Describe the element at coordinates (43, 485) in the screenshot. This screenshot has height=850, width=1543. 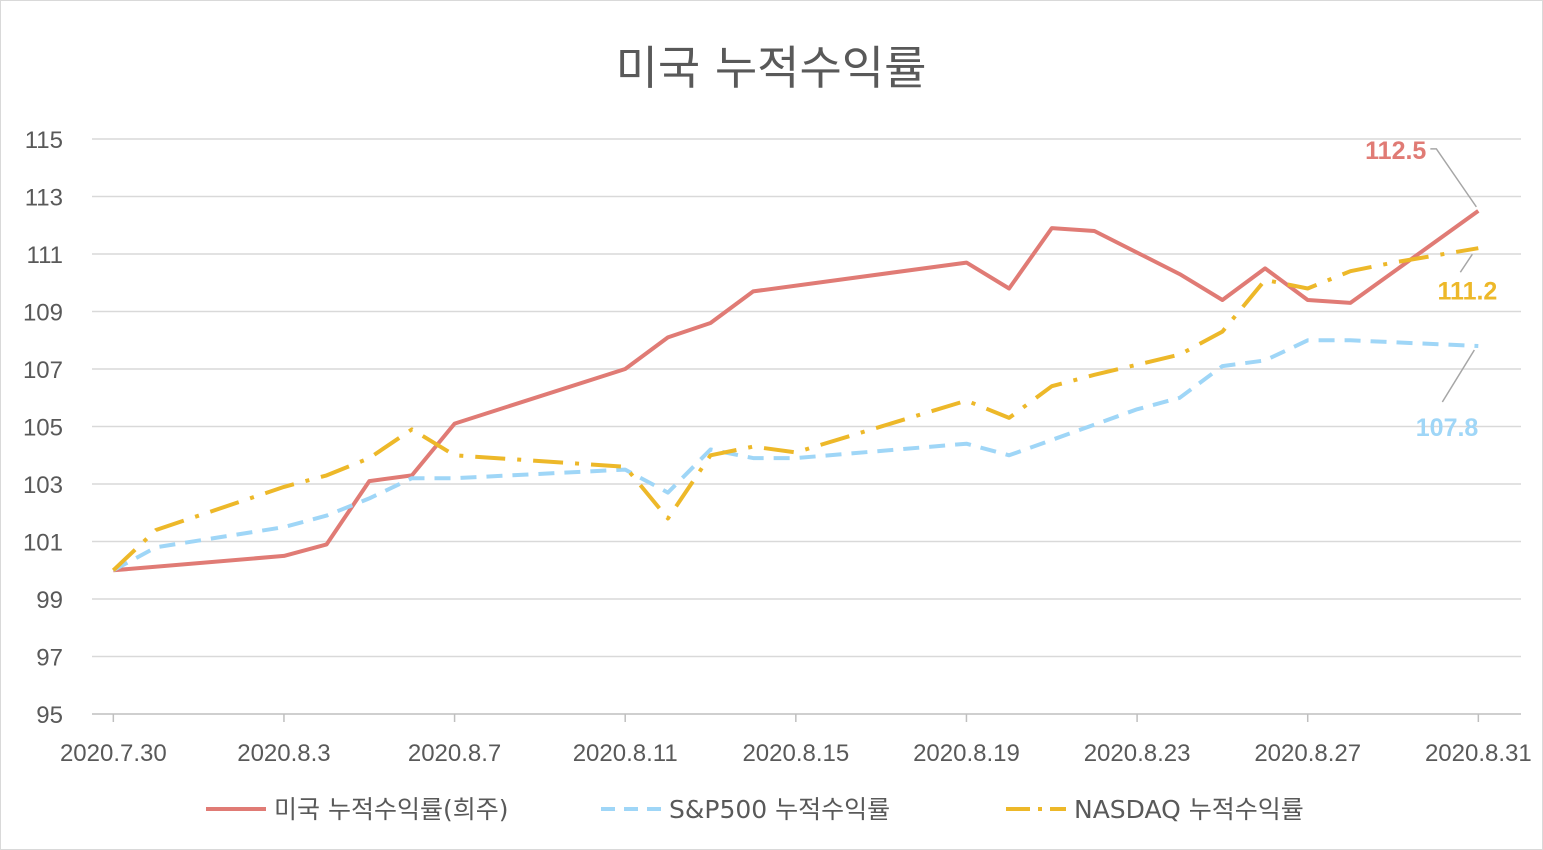
I see `y-tick-label: 103` at that location.